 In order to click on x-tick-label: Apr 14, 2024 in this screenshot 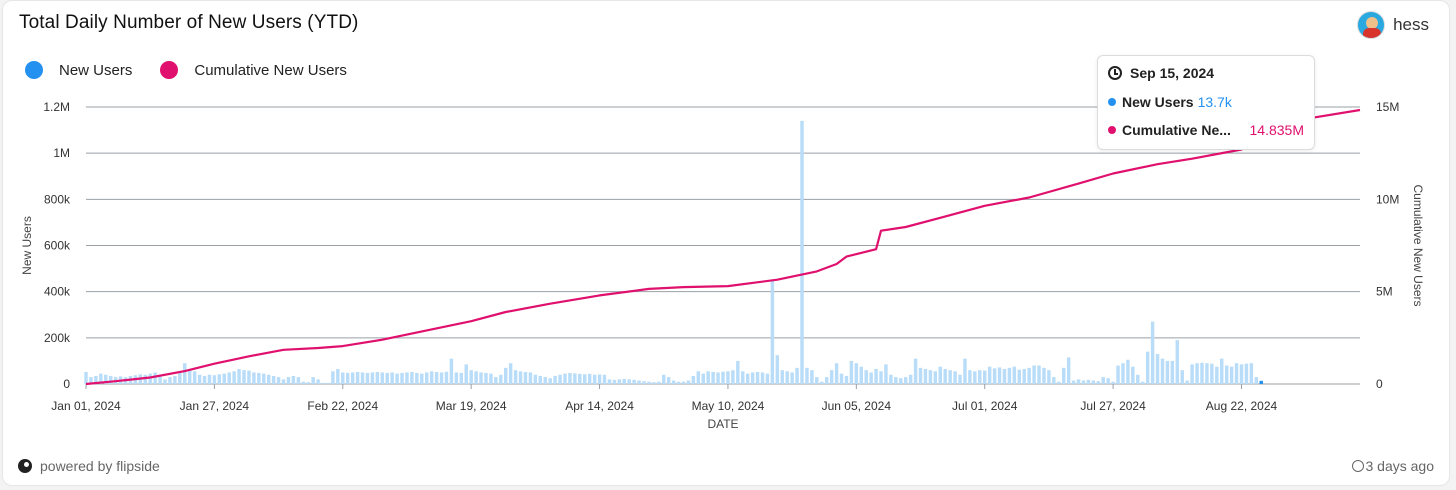, I will do `click(599, 406)`.